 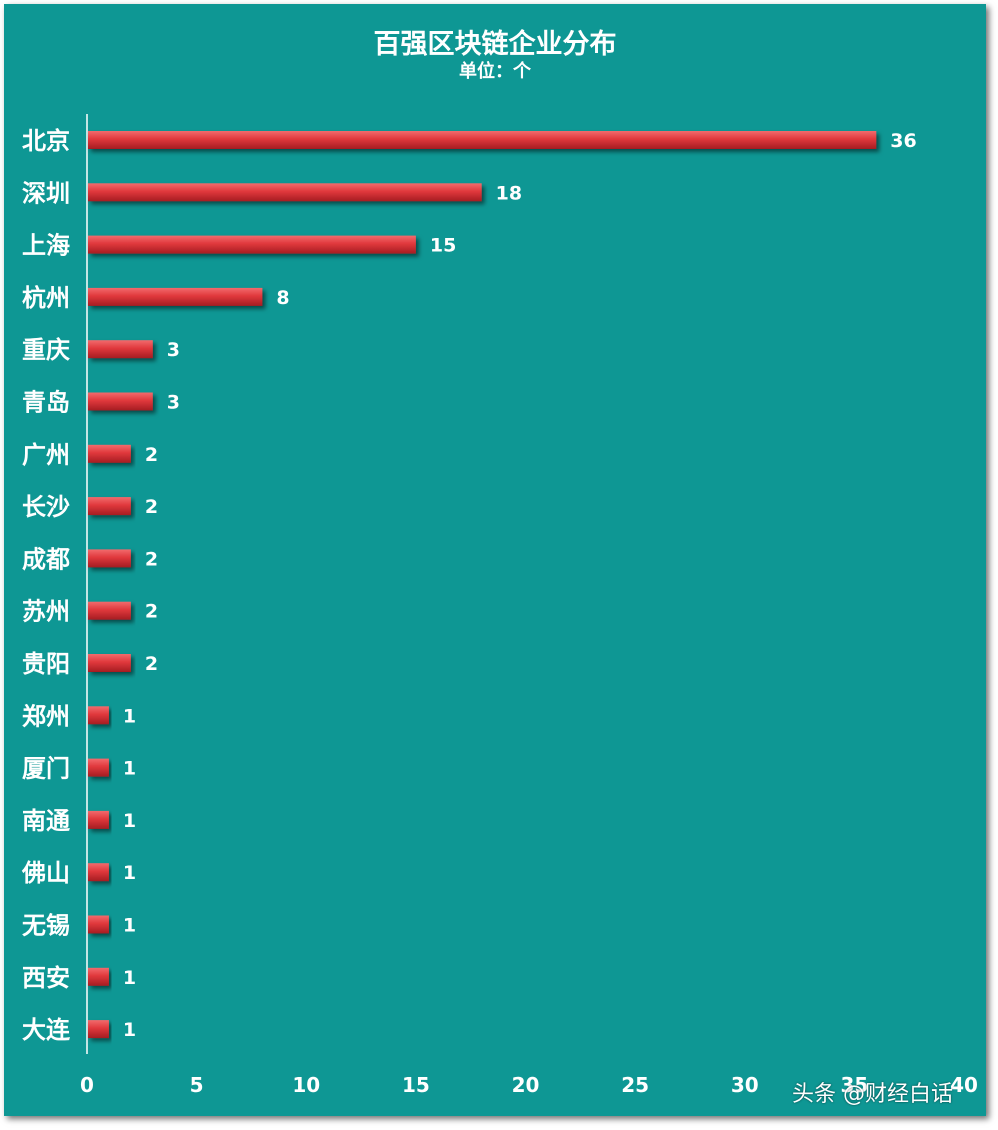 What do you see at coordinates (872, 1094) in the screenshot?
I see `watermark: 头条 @财经白话` at bounding box center [872, 1094].